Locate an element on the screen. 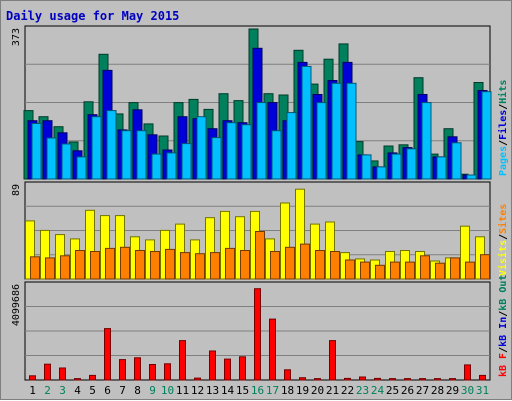 This screenshot has height=401, width=512. x-tick-day-20: 20 is located at coordinates (317, 390).